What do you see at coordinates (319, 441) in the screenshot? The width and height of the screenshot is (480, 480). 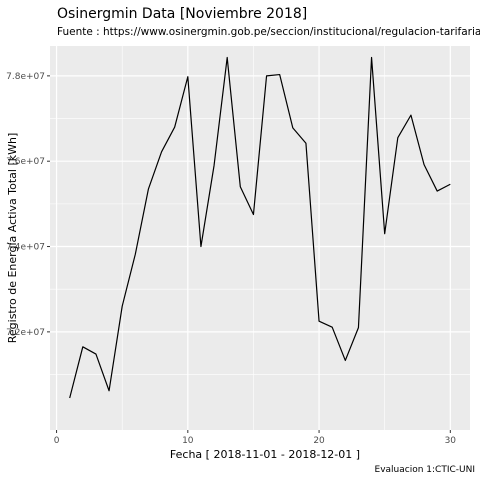 I see `x-tick-label: 20` at bounding box center [319, 441].